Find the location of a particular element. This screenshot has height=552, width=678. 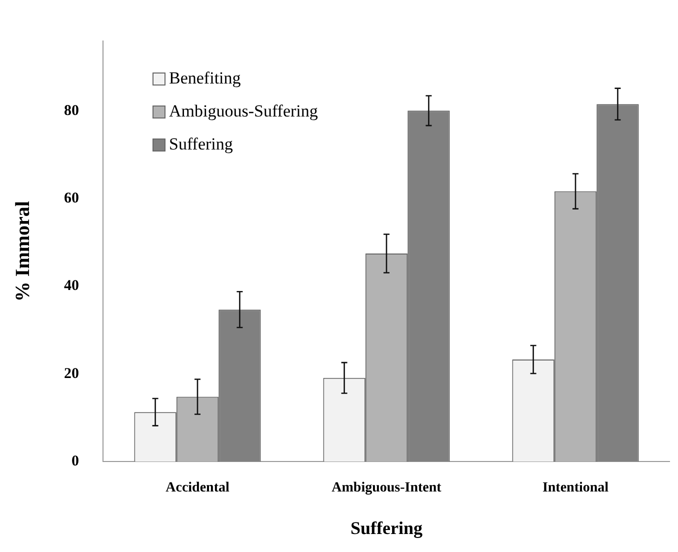

y-tick-label: 0 is located at coordinates (75, 461).